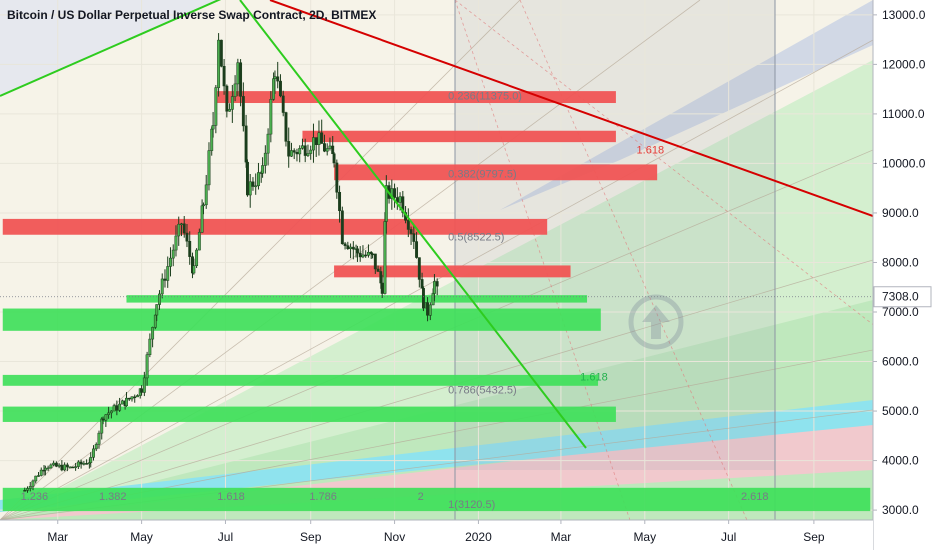 This screenshot has height=550, width=932. What do you see at coordinates (900, 461) in the screenshot?
I see `price-tick-label: 4000.0` at bounding box center [900, 461].